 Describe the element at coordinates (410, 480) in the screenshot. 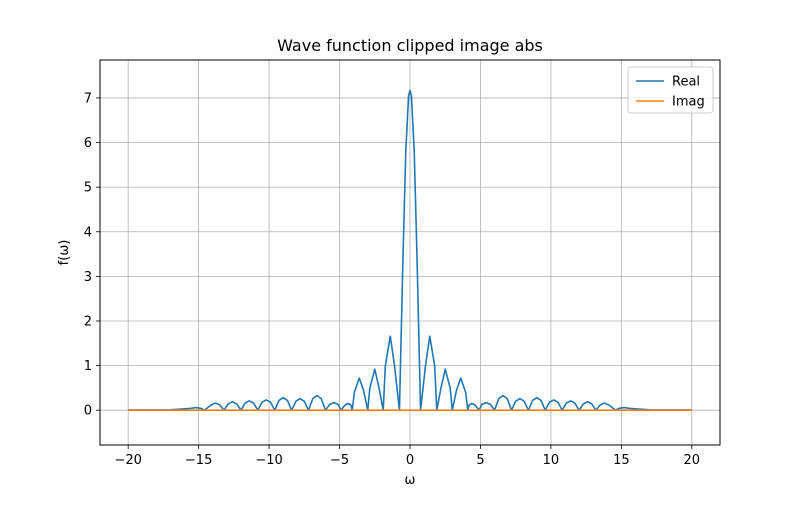

I see `x-axis-label: ω` at that location.